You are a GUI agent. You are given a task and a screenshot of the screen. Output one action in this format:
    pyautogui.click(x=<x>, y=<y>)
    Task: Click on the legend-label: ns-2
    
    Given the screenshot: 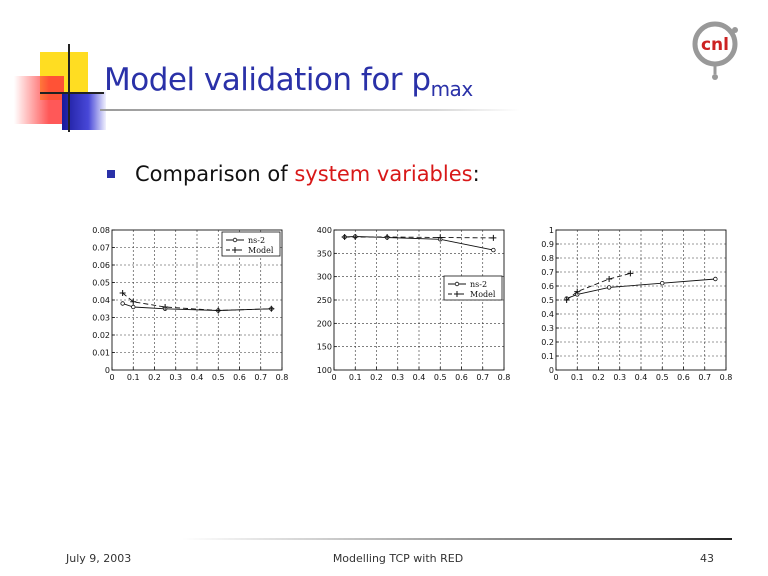 What is the action you would take?
    pyautogui.click(x=478, y=284)
    